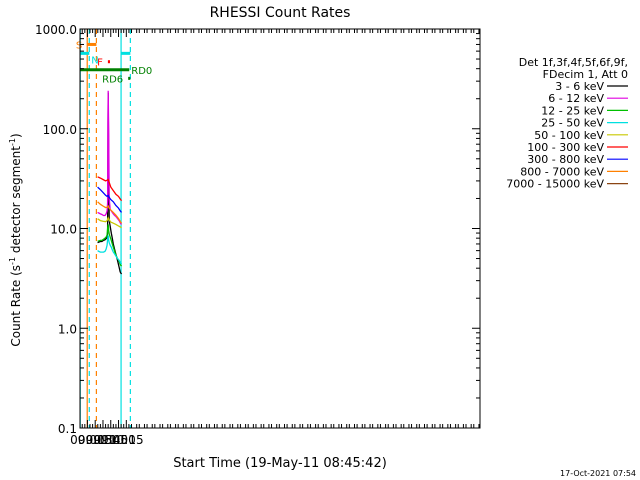 Image resolution: width=640 pixels, height=480 pixels. I want to click on legend-label: 7000 - 15000 keV, so click(555, 184).